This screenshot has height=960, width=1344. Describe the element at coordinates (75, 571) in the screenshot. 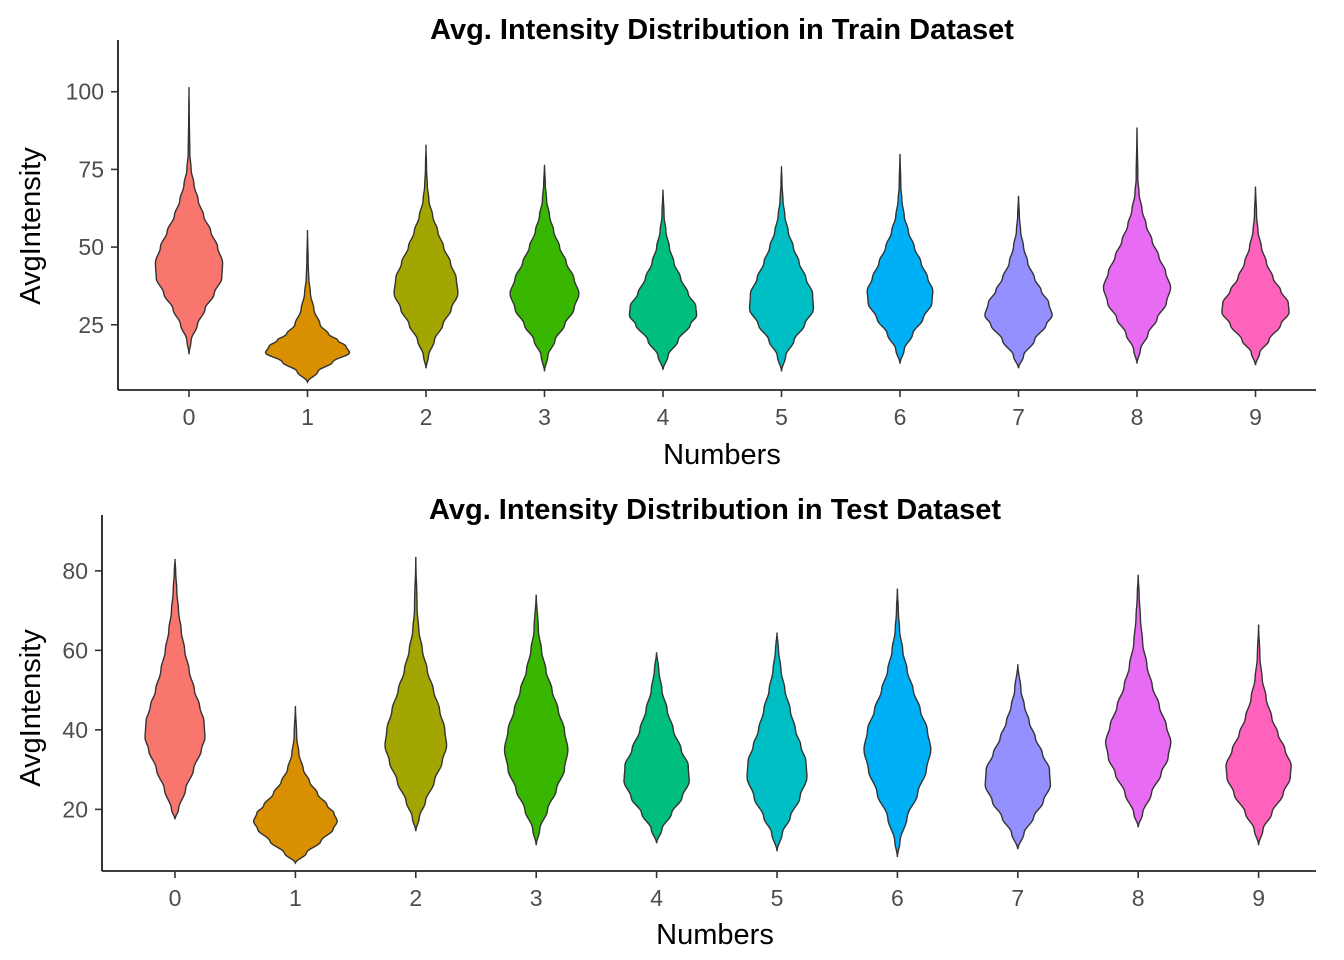

I see `y-tick-label: 80` at that location.